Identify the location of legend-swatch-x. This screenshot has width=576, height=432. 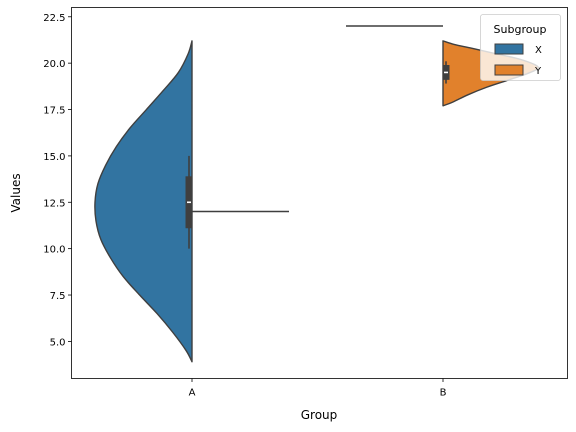
(509, 49).